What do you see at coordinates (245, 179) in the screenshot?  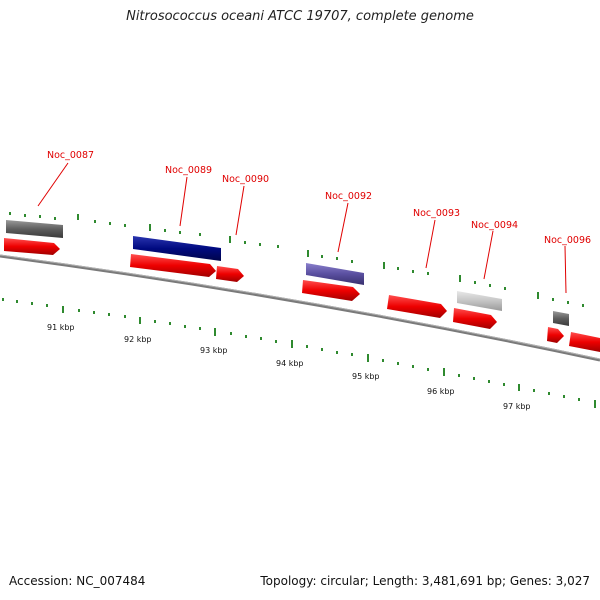 I see `gene-label: Noc_0090` at bounding box center [245, 179].